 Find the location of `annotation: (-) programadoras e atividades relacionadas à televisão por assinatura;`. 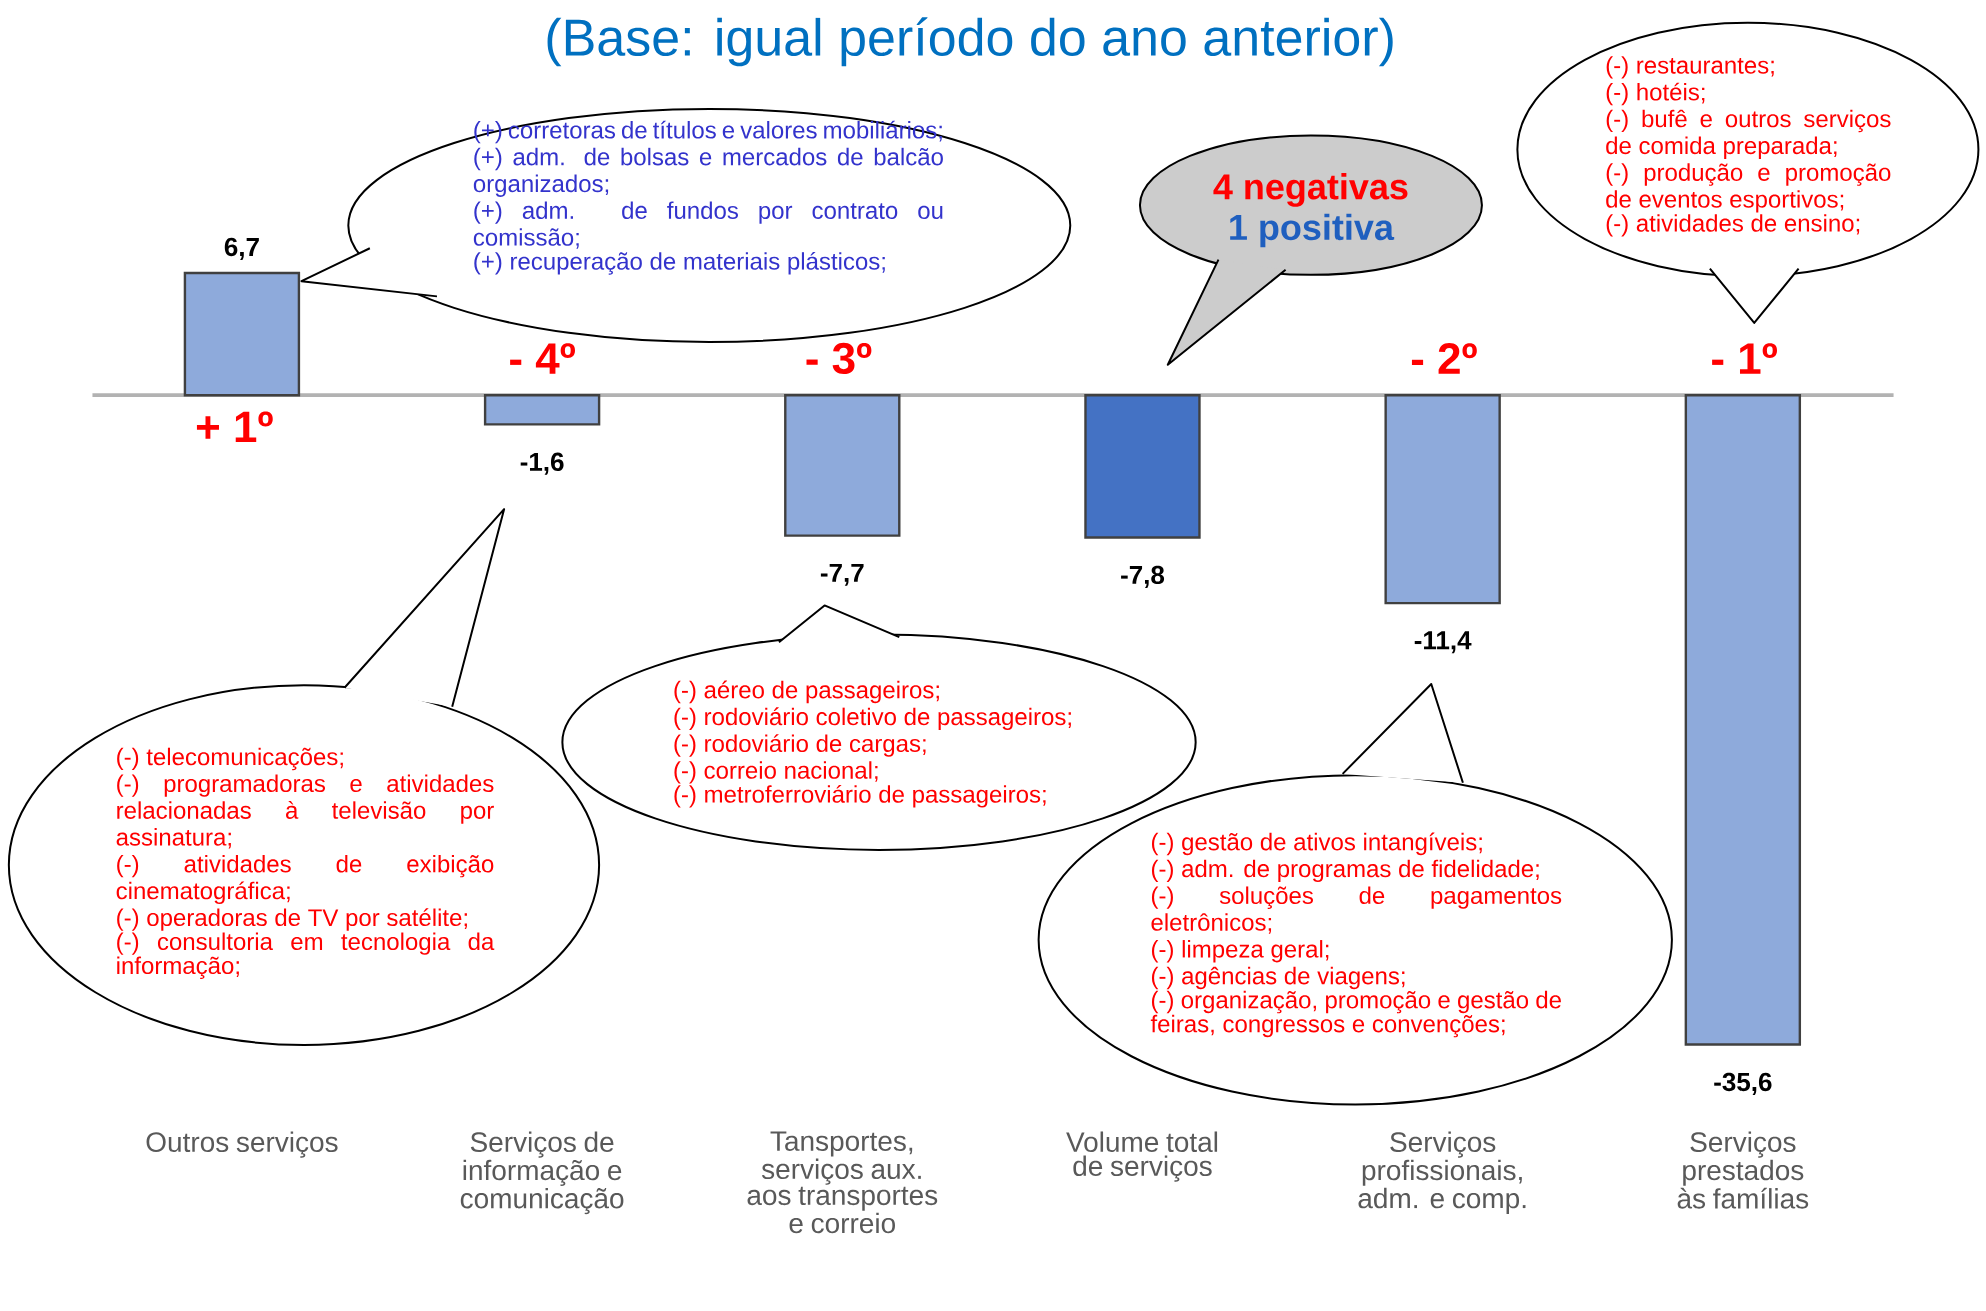

annotation: (-) programadoras e atividades relacionadas à televisão por assinatura; is located at coordinates (305, 811).